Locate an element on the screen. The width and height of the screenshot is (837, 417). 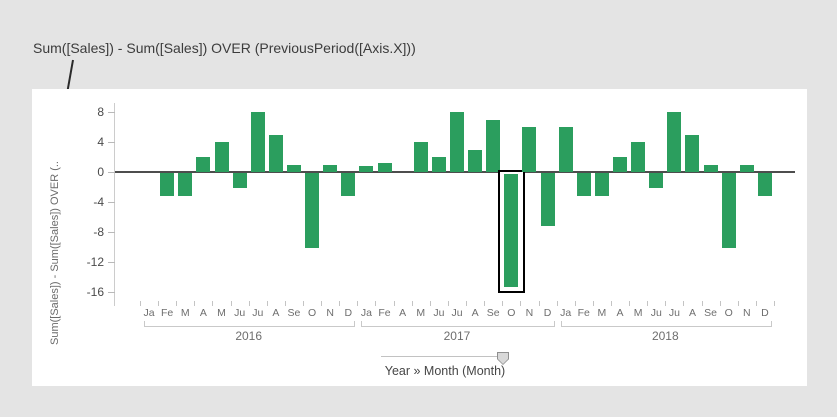
y-tick-label: -8 is located at coordinates (98, 232).